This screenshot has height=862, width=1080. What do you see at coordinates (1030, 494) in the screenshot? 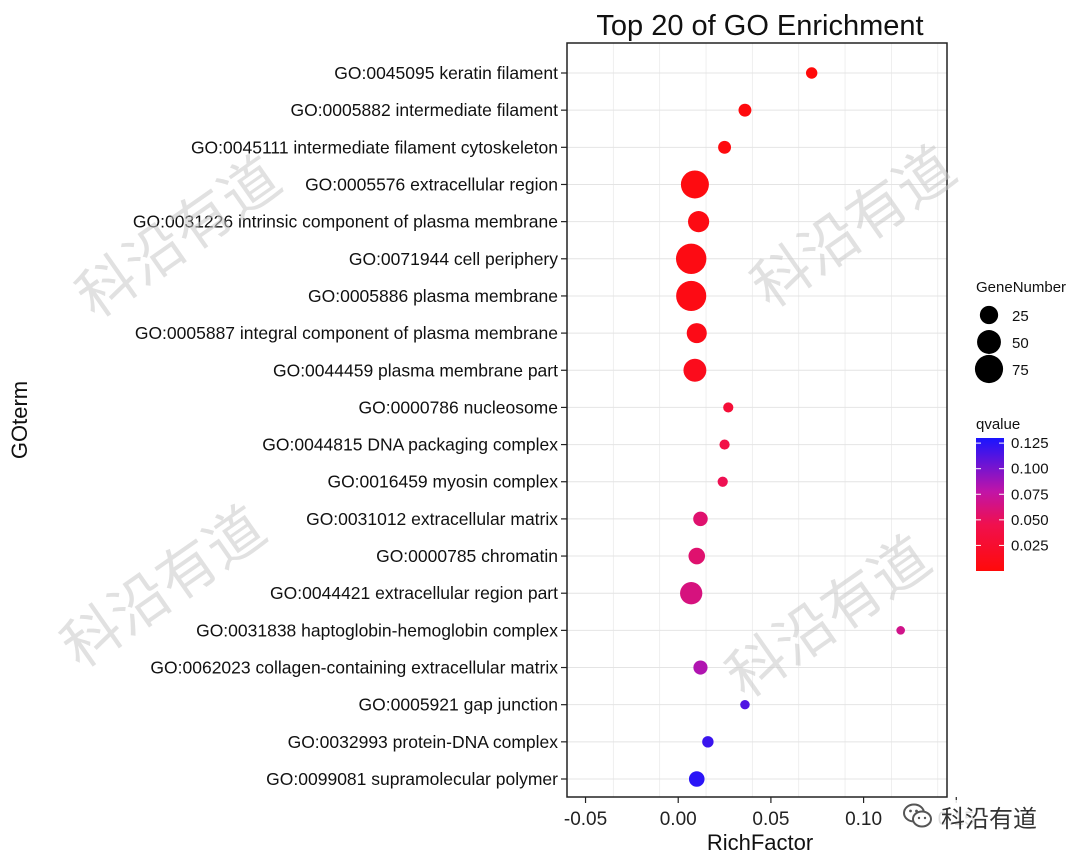
I see `colorbar-tick-label: 0.075` at bounding box center [1030, 494].